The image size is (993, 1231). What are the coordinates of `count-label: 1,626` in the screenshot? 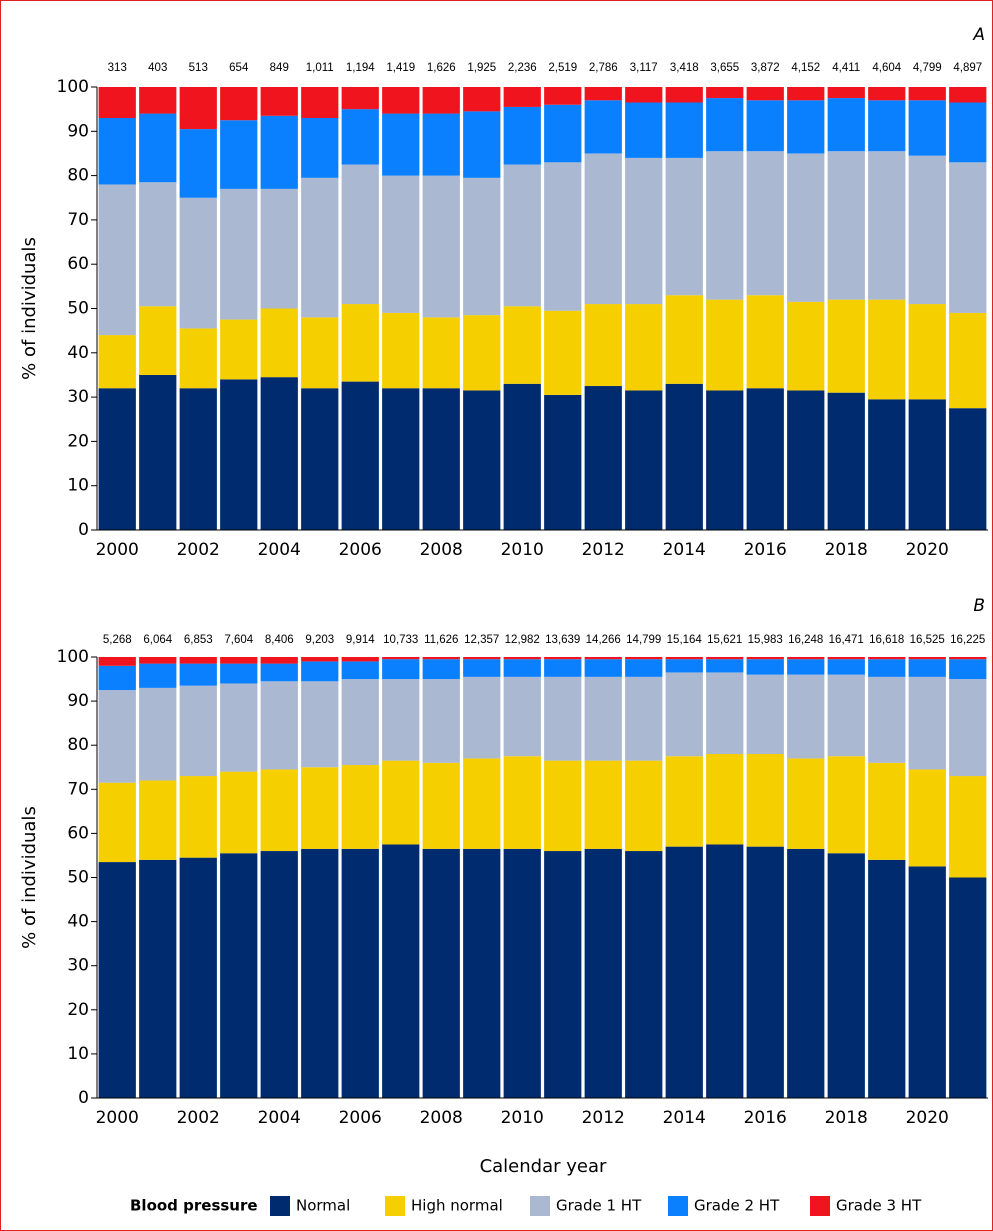 It's located at (441, 68).